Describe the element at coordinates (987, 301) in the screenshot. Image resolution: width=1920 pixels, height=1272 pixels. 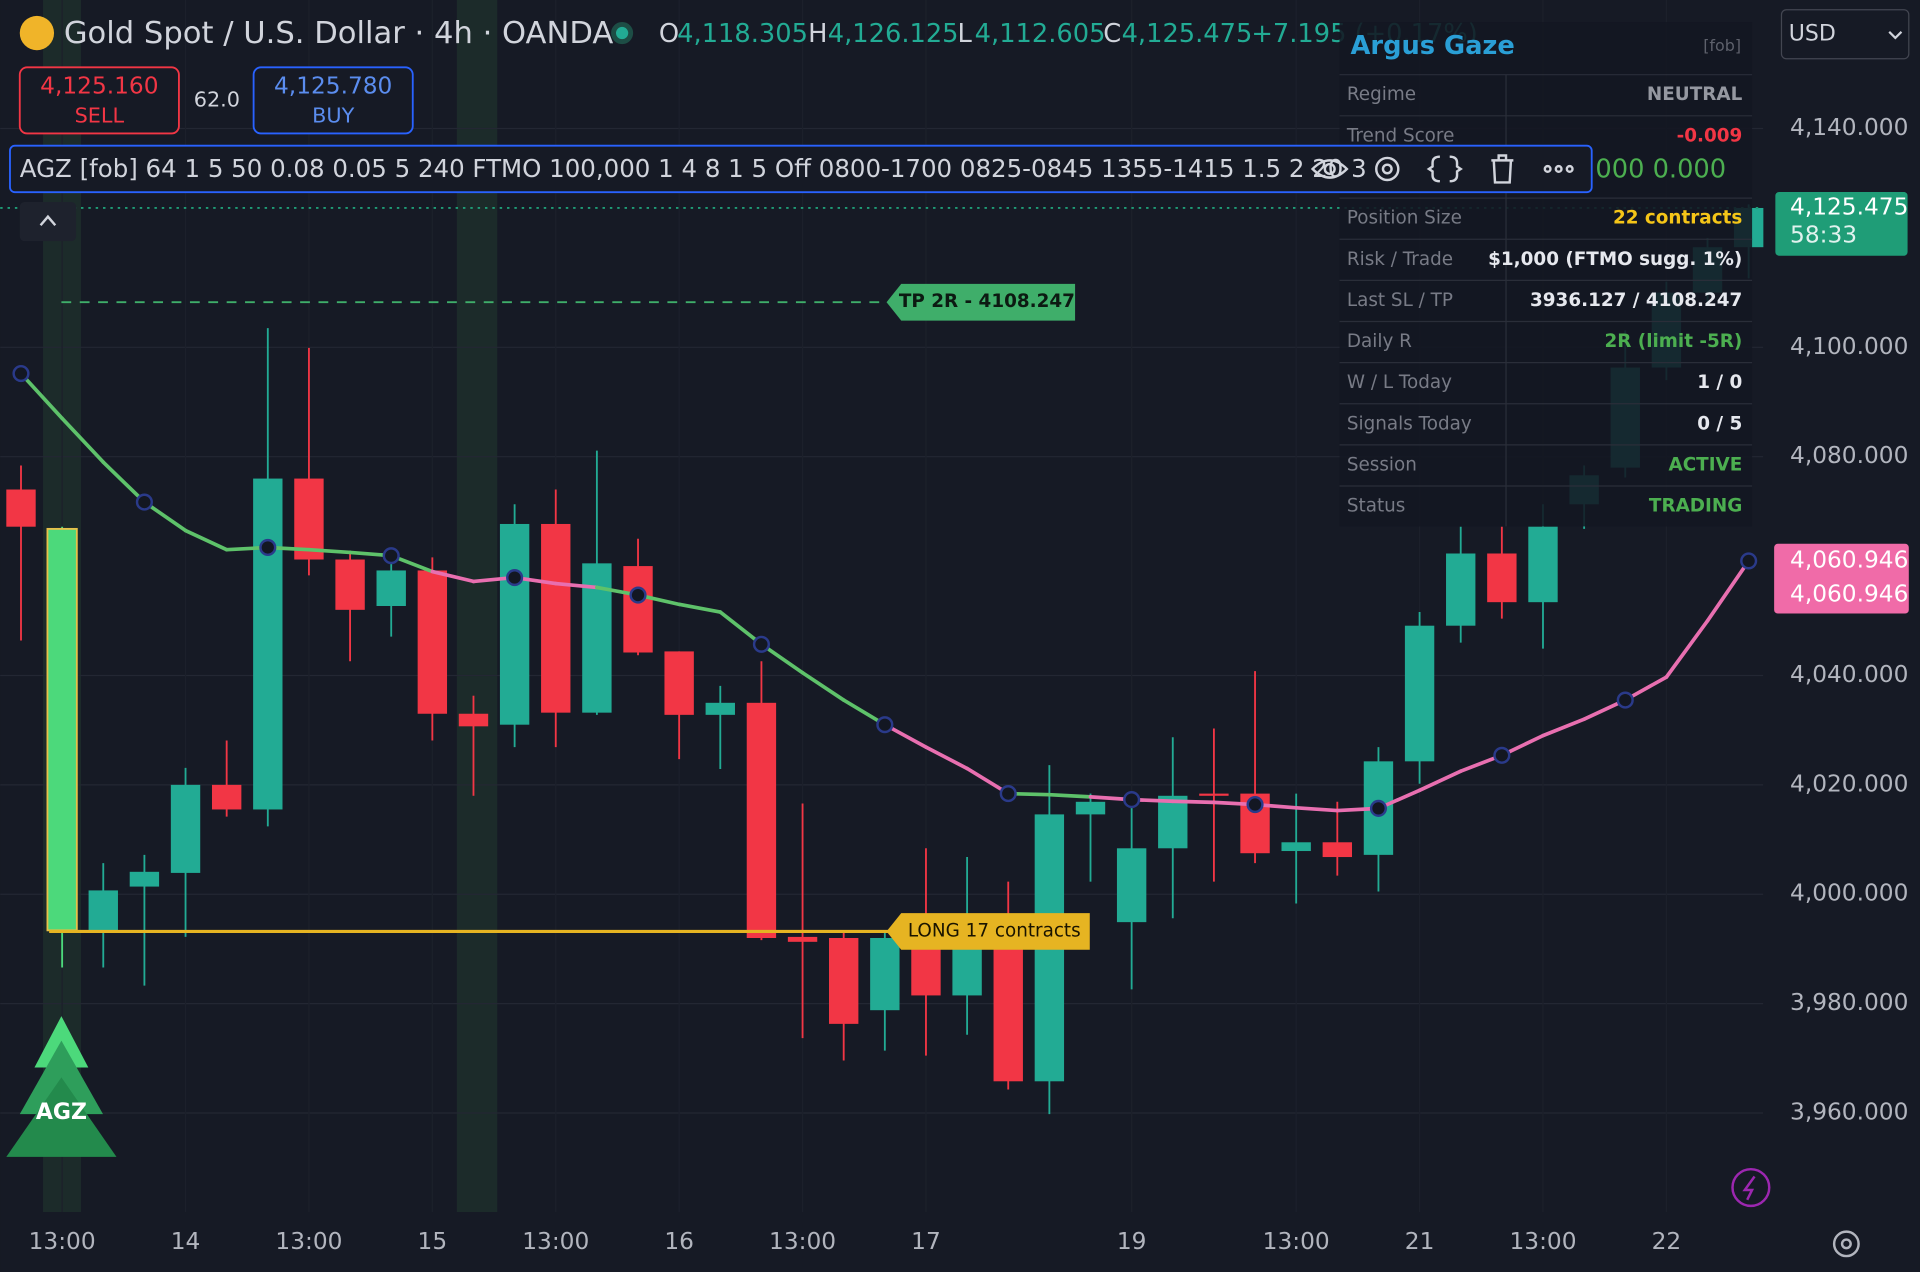
I see `tp-label: TP 2R - 4108.247` at that location.